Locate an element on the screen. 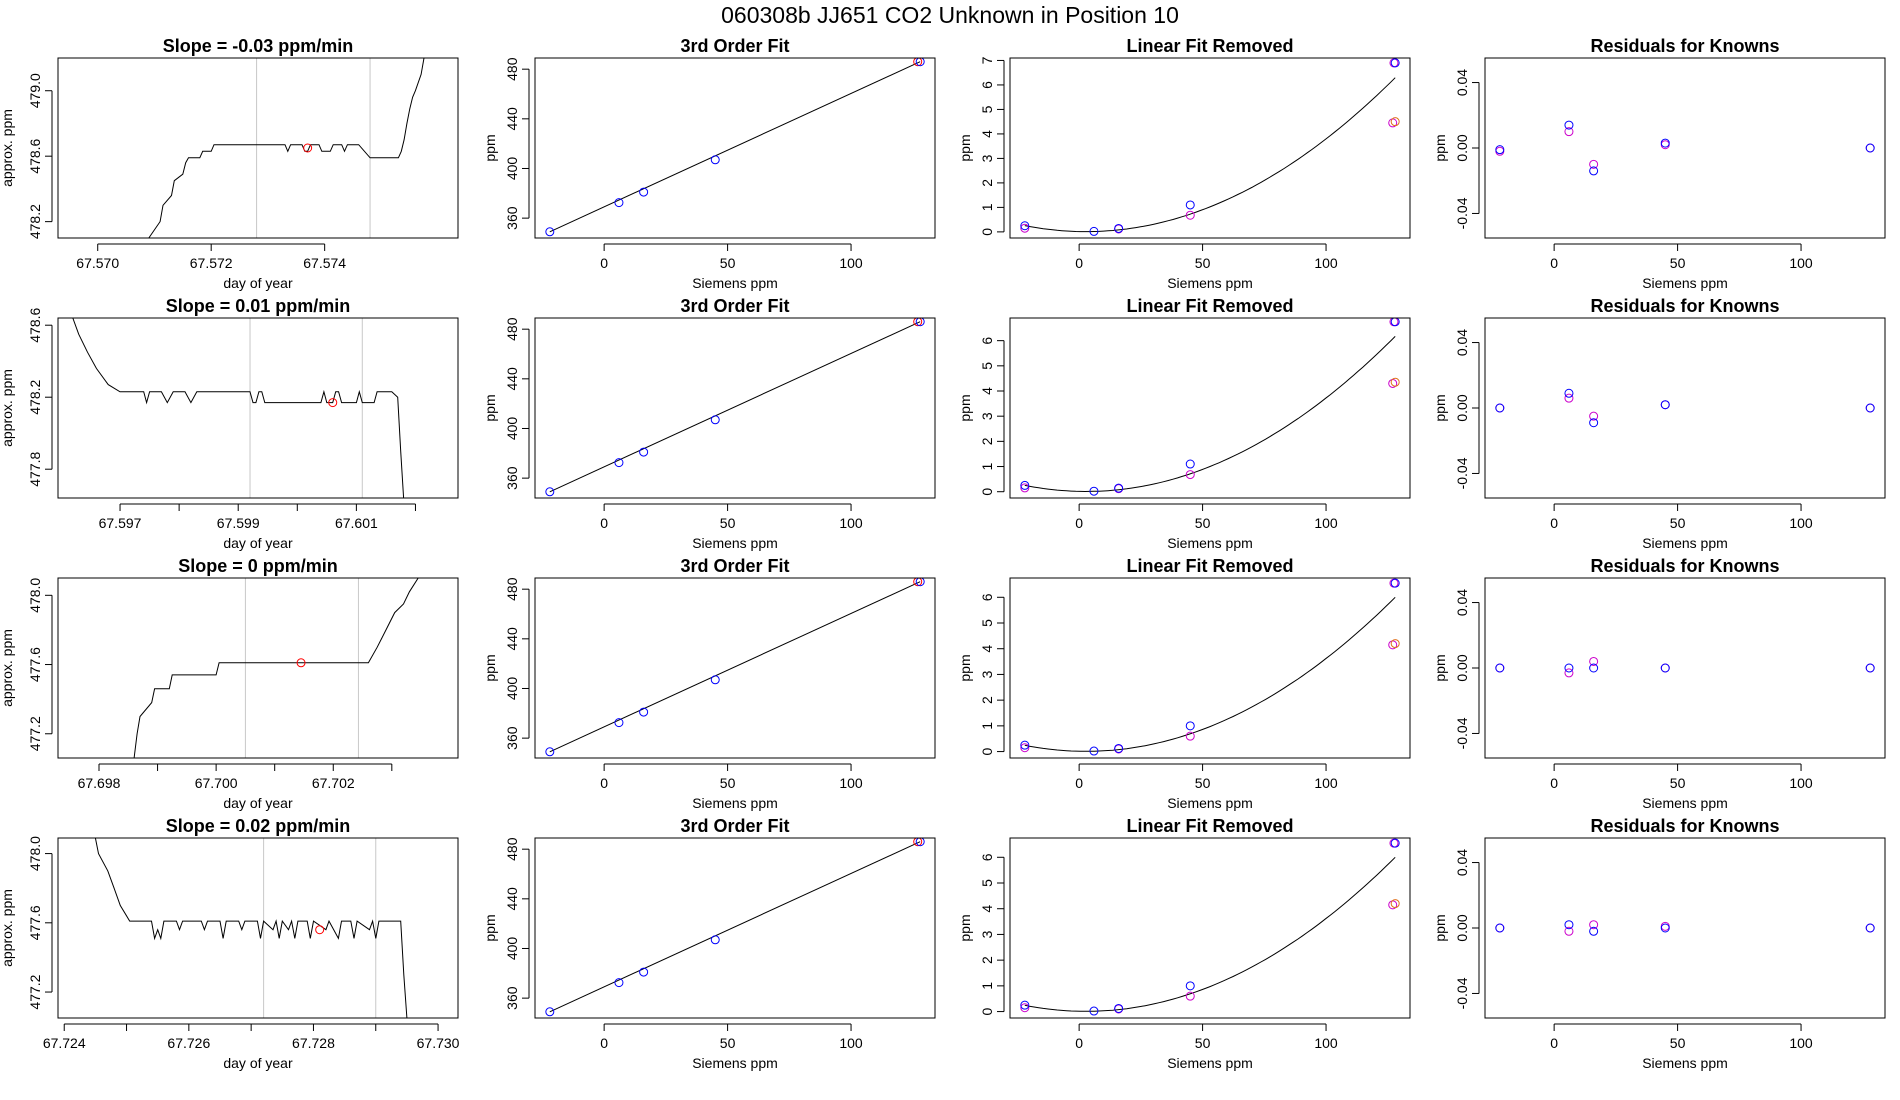  x-tick-label: 67.728 is located at coordinates (313, 1043).